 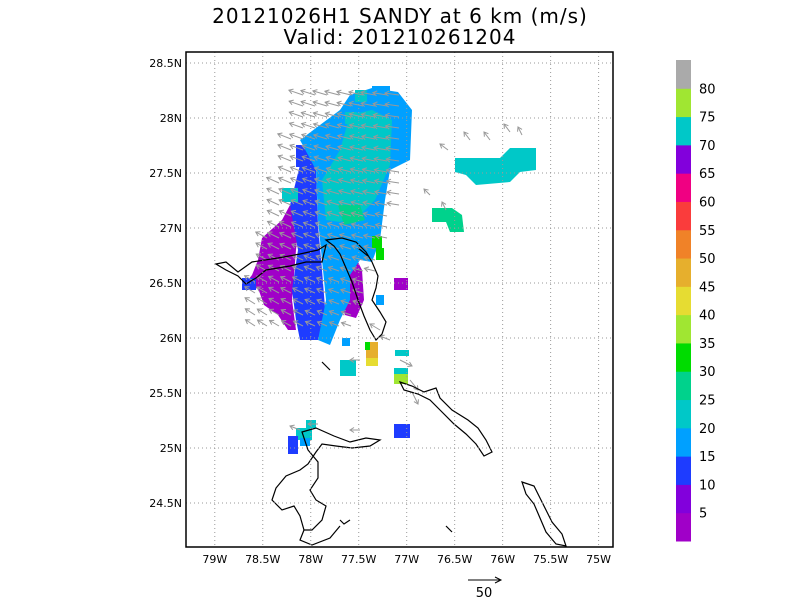 I want to click on map-title: 20121026H1 SANDY at 6 km (m/s), so click(x=400, y=16).